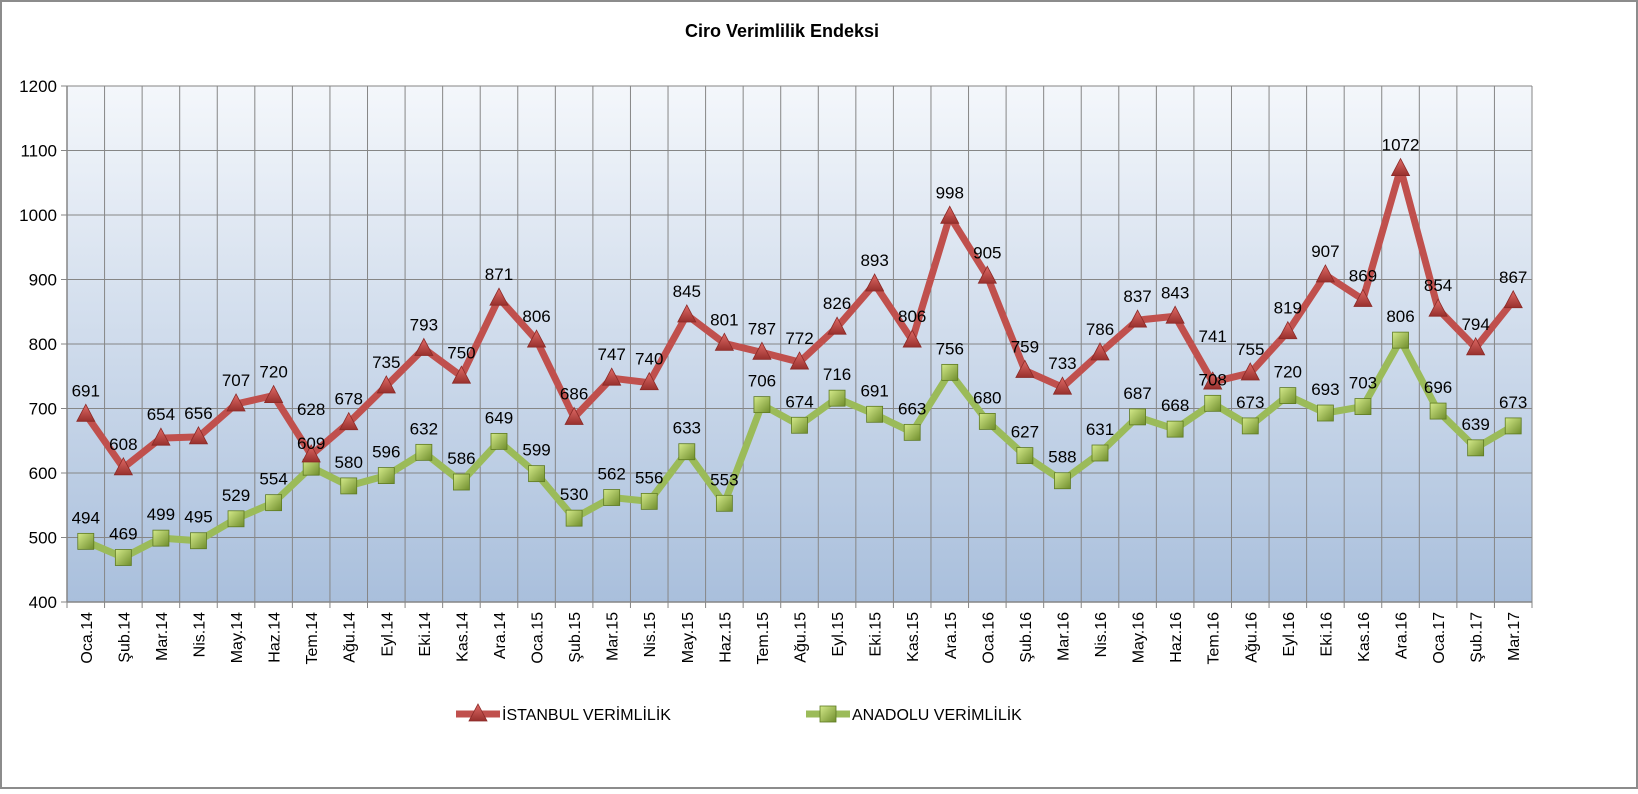 This screenshot has height=794, width=1638. What do you see at coordinates (688, 637) in the screenshot?
I see `x-tick-label: May.15` at bounding box center [688, 637].